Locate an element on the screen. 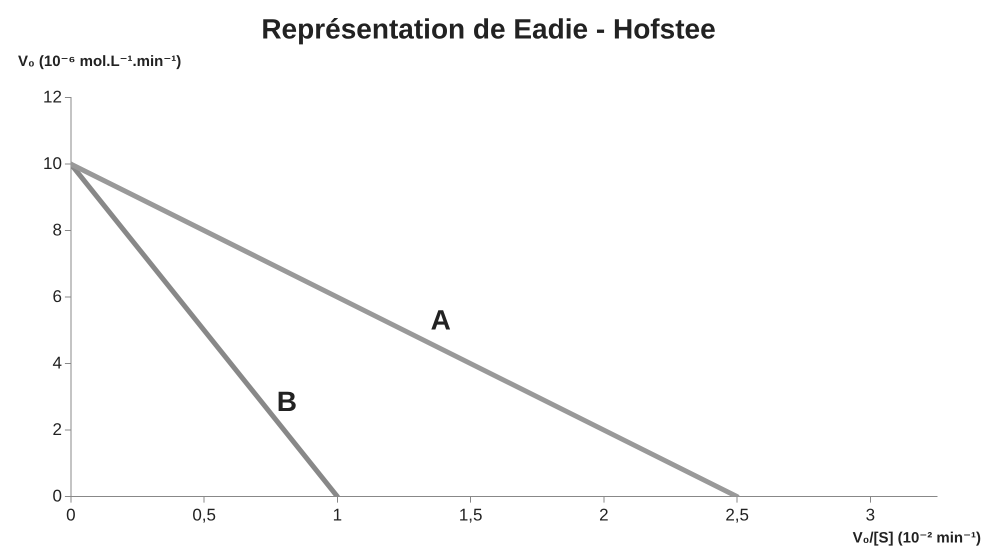  x-axis-title: V₀/[S] (10⁻² min⁻¹) is located at coordinates (916, 538).